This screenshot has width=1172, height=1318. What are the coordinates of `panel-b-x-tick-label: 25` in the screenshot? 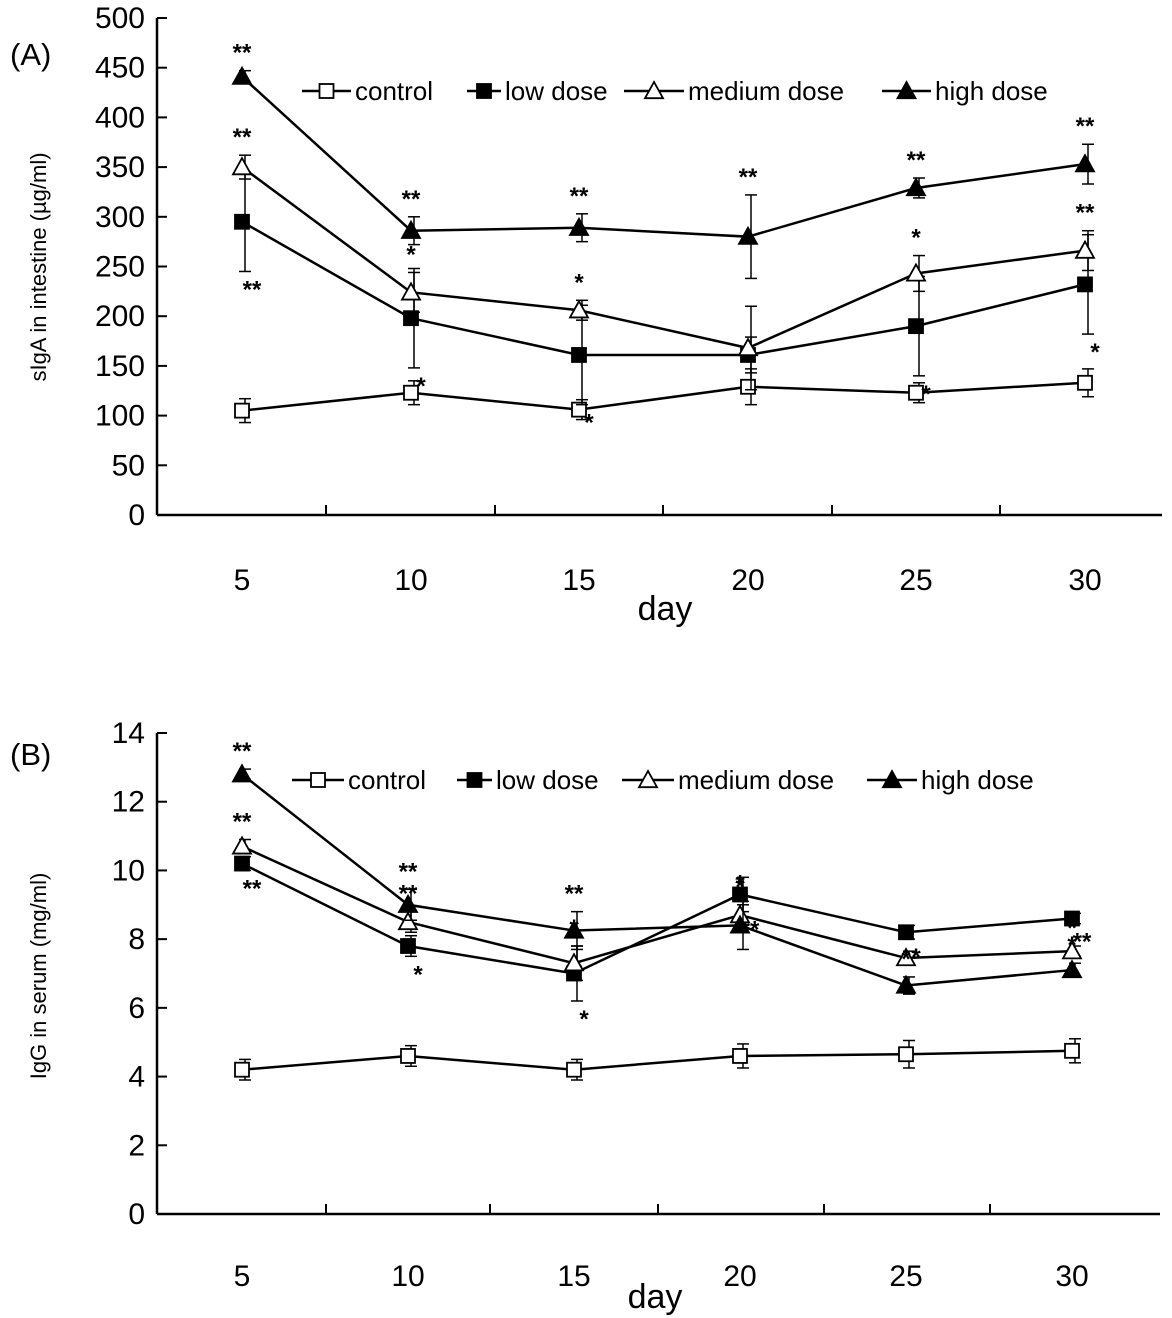 It's located at (905, 1276).